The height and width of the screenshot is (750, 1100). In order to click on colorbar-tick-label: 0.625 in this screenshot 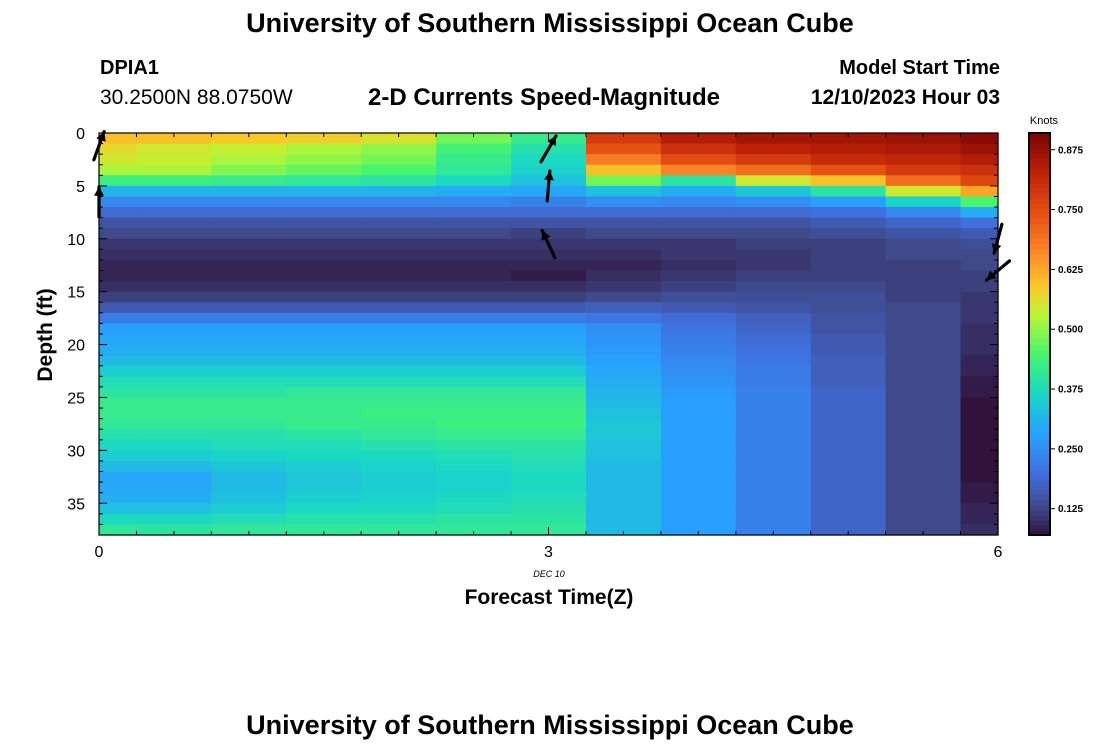, I will do `click(1070, 270)`.